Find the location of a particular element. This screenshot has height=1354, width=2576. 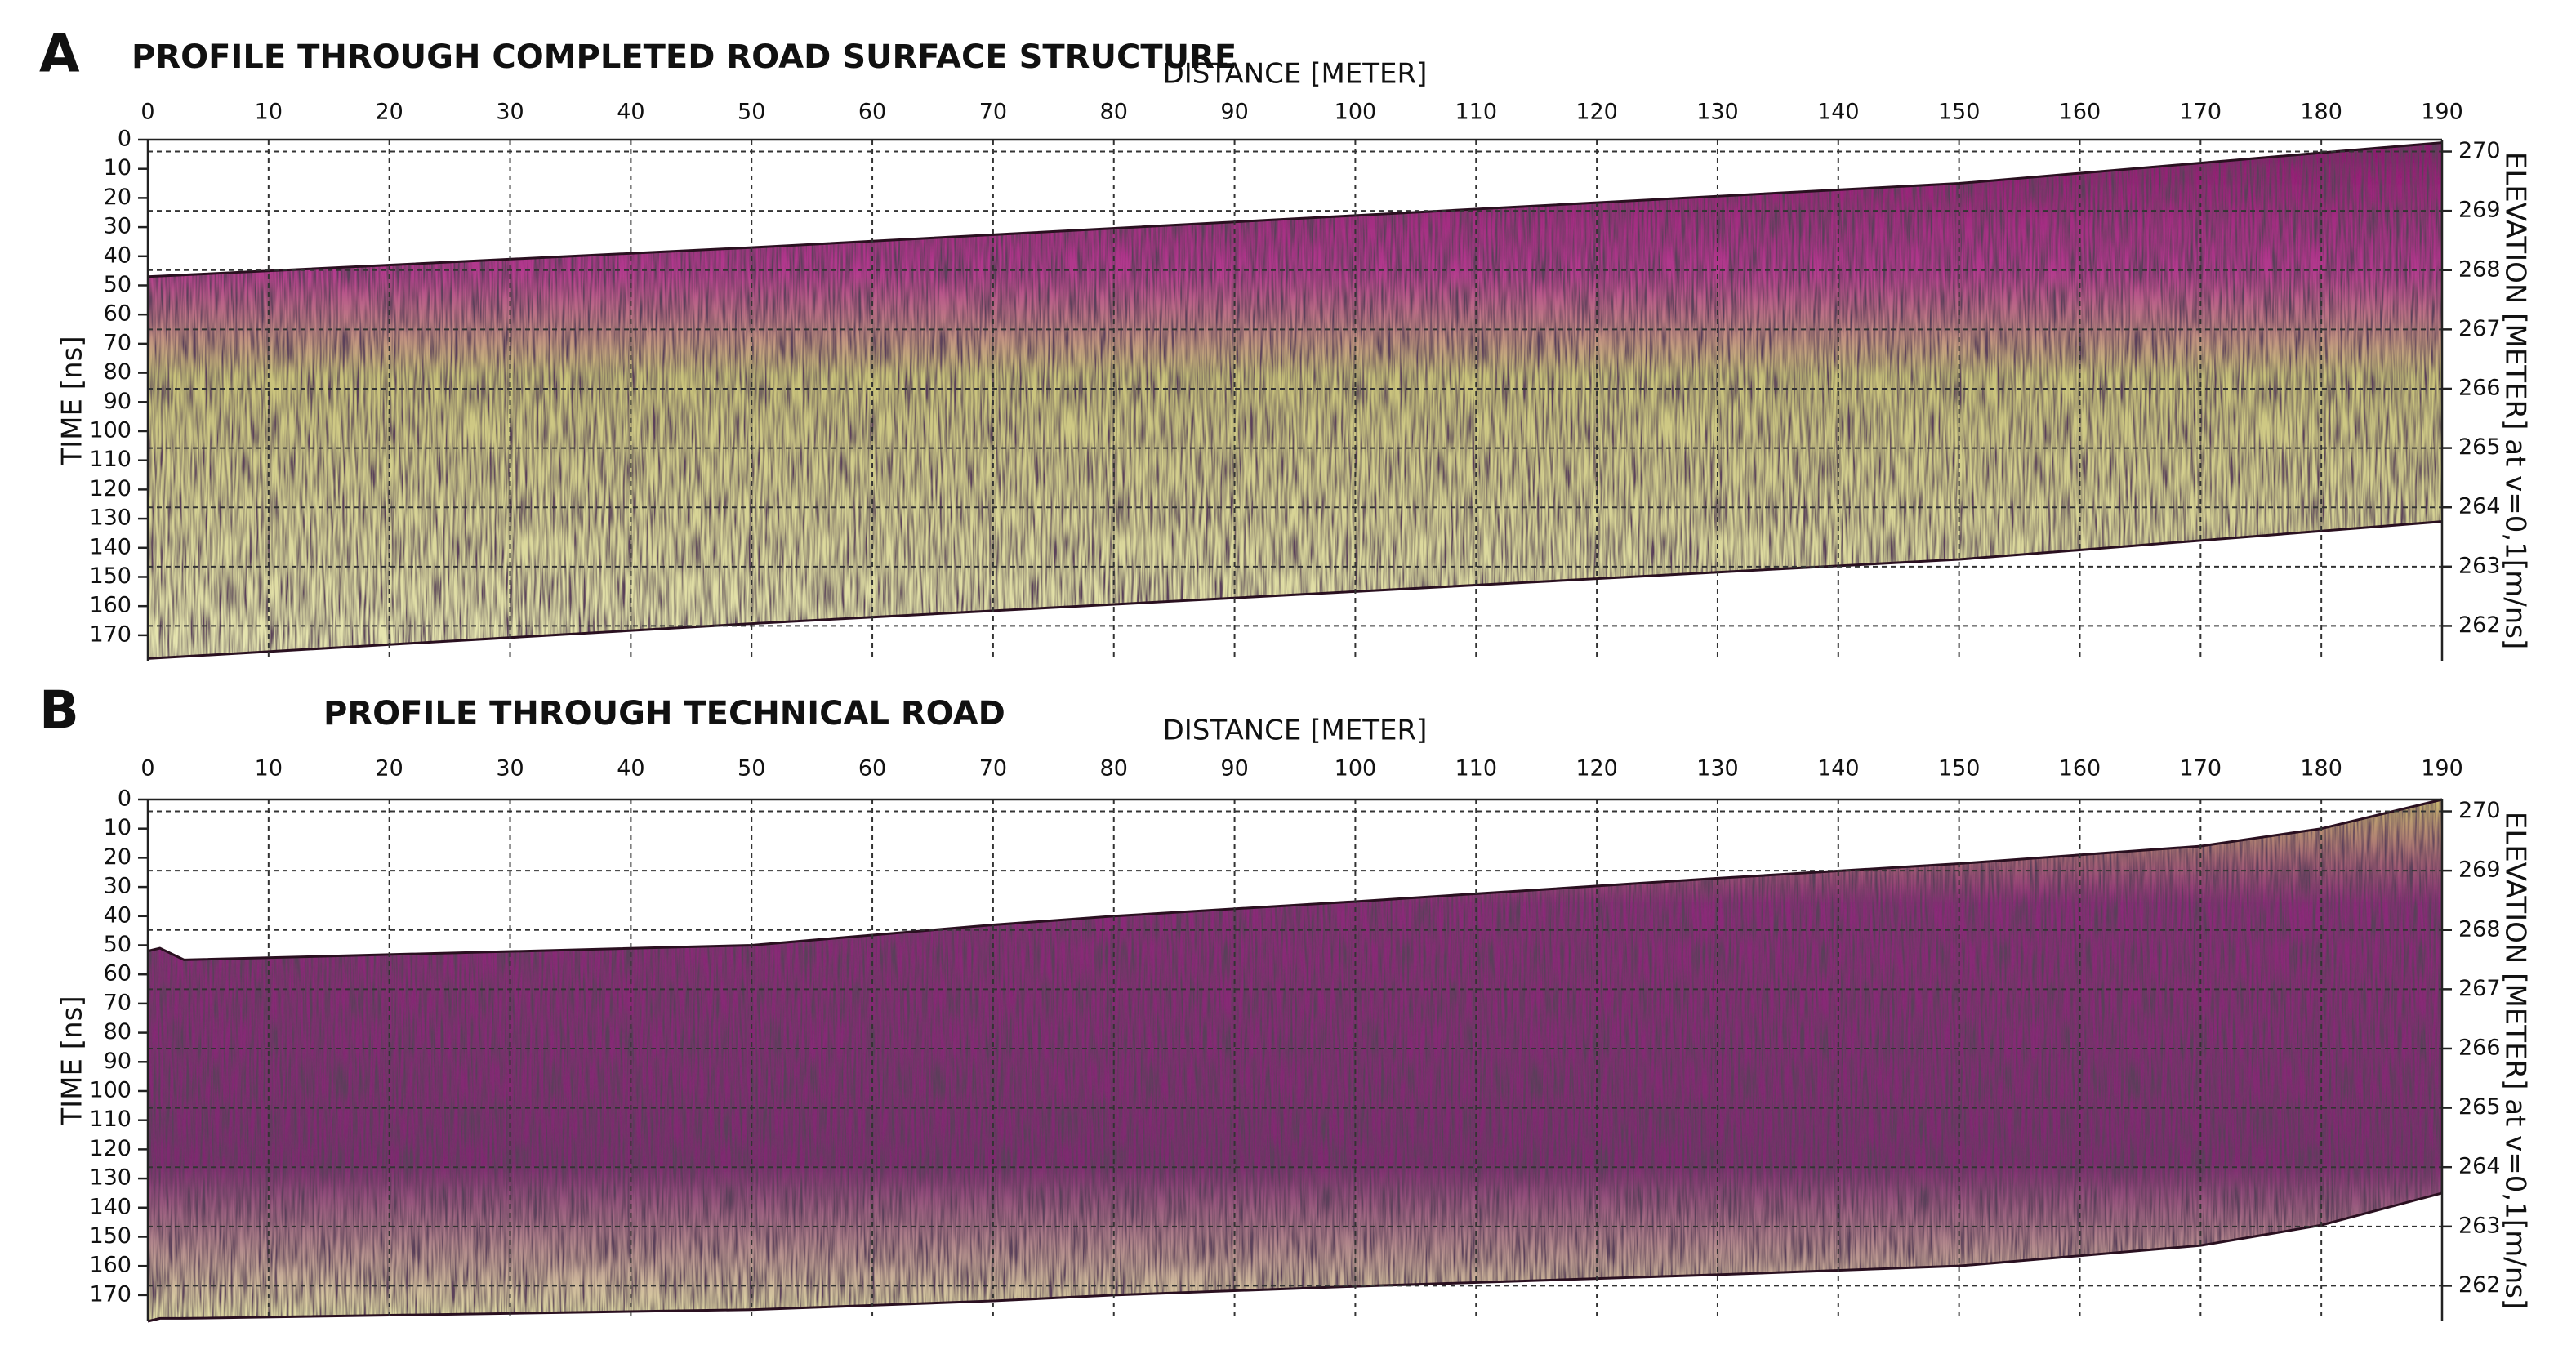

x-axis-title: DISTANCE [METER] is located at coordinates (1295, 731).